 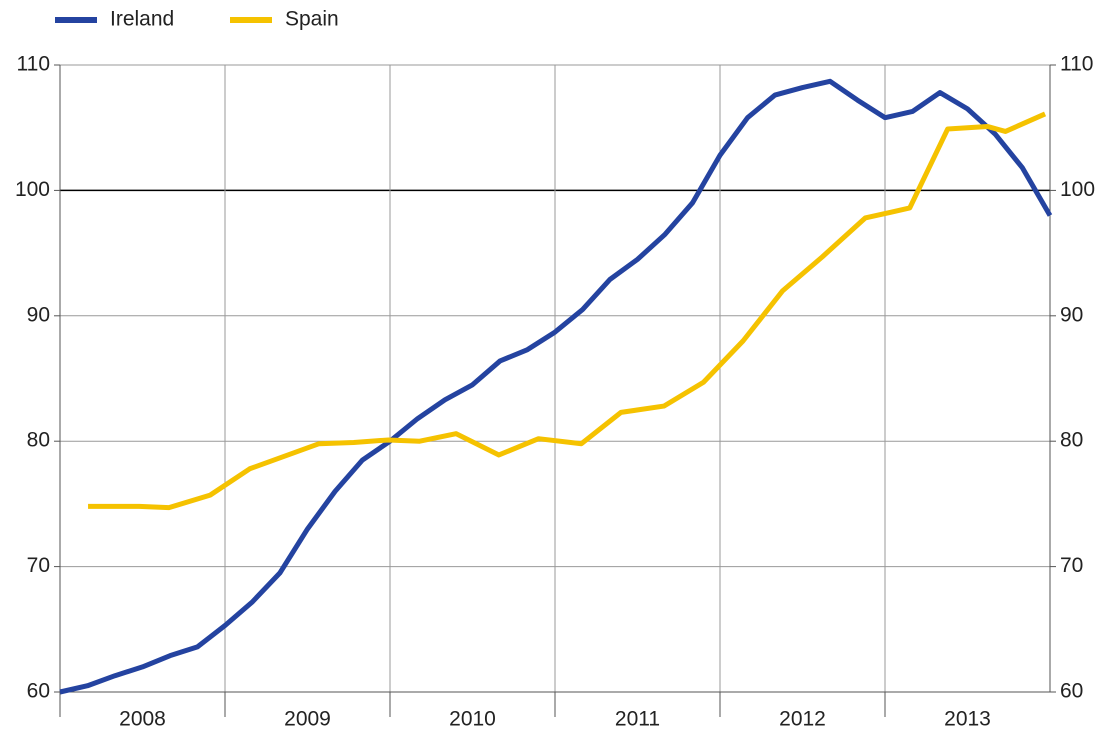 I want to click on y2-tick-label: 80, so click(x=1071, y=440).